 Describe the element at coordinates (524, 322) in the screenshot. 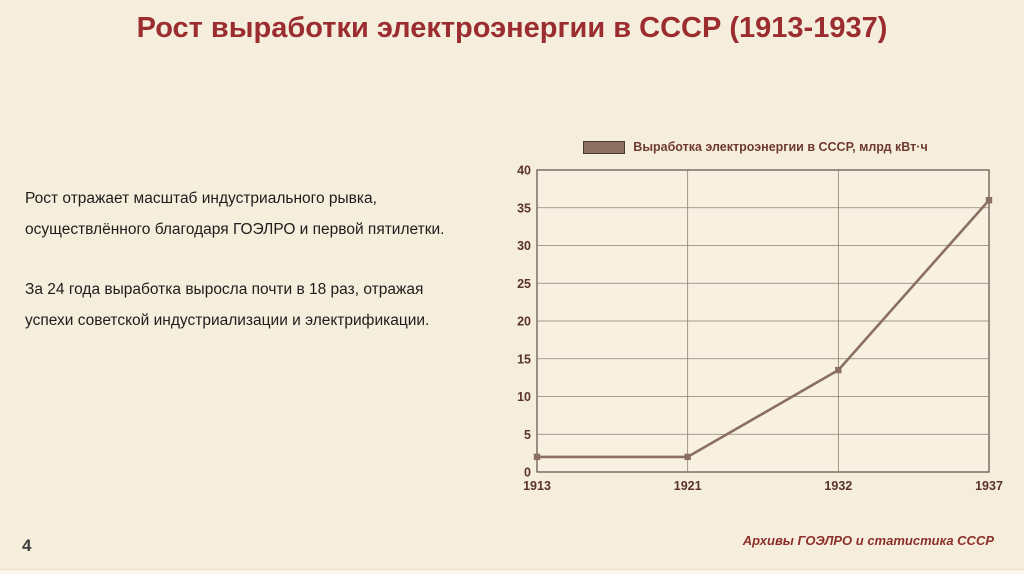

I see `svg-text: 20` at that location.